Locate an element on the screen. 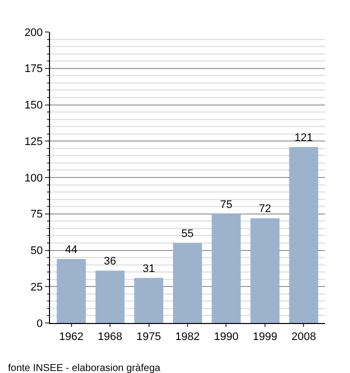  y-tick-label: 175 is located at coordinates (33, 69).